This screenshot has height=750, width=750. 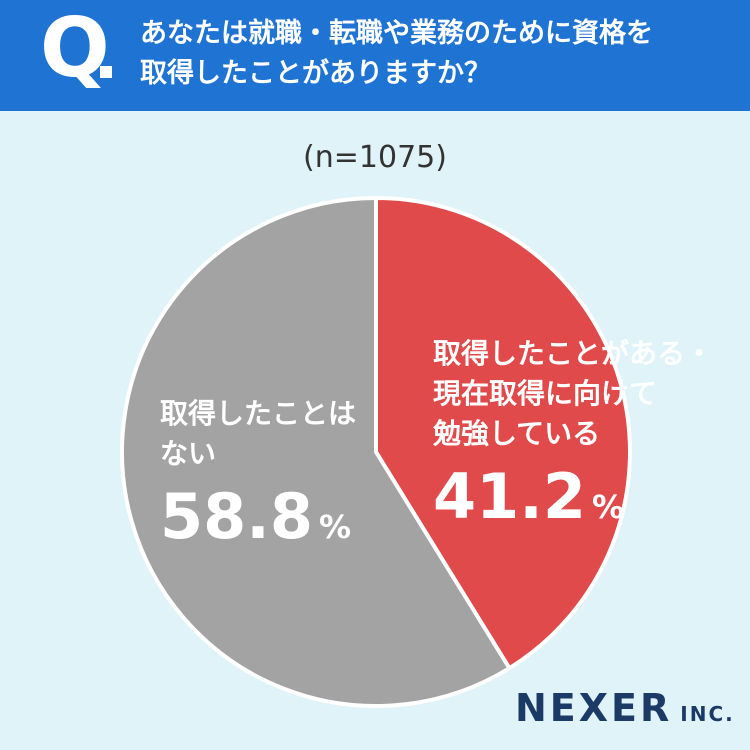 What do you see at coordinates (707, 714) in the screenshot?
I see `logo-suffix: INC.` at bounding box center [707, 714].